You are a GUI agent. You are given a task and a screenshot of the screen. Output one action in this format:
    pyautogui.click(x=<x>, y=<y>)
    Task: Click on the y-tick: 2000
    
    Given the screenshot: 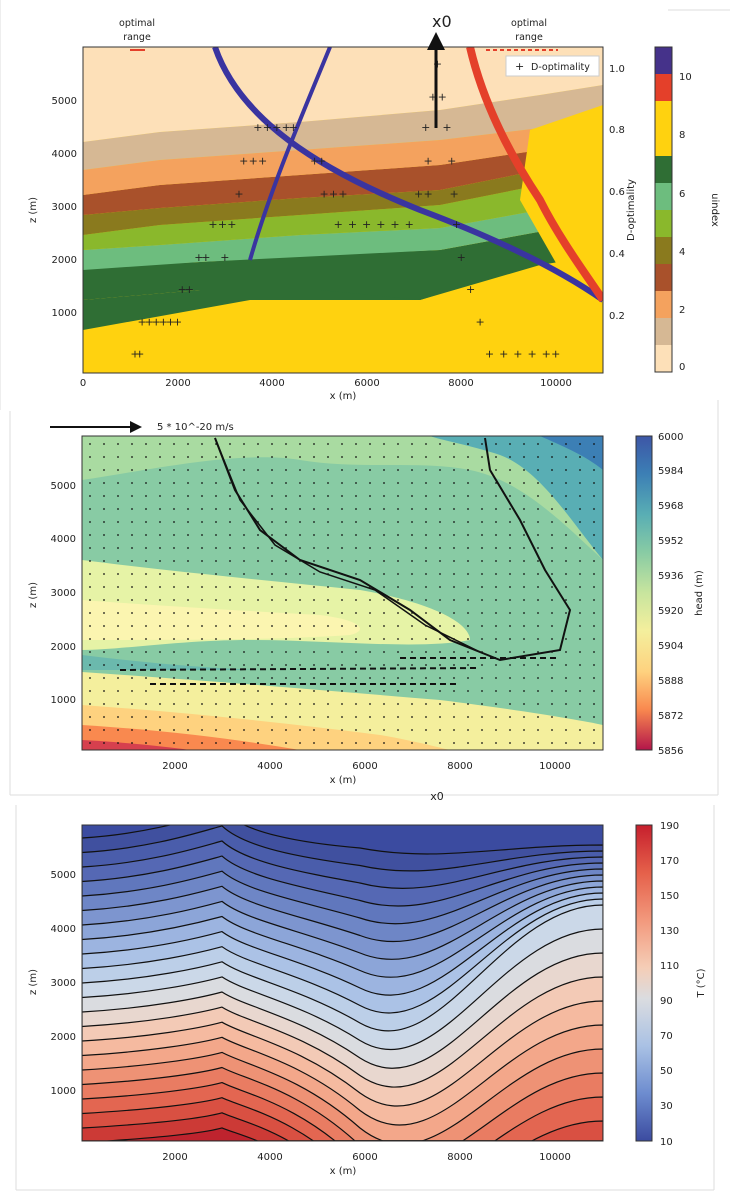 What is the action you would take?
    pyautogui.click(x=64, y=260)
    